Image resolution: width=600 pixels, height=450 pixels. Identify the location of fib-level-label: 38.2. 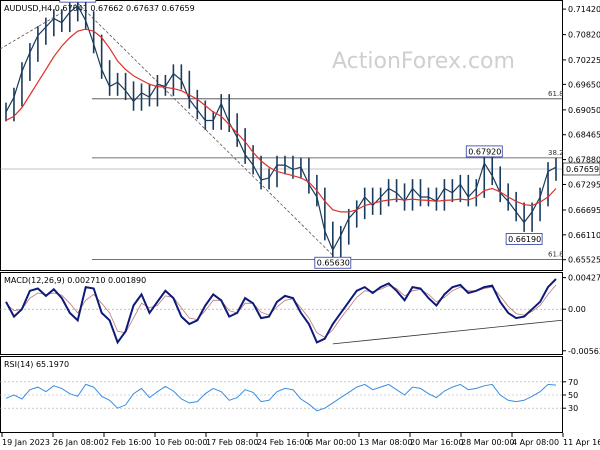
(556, 153).